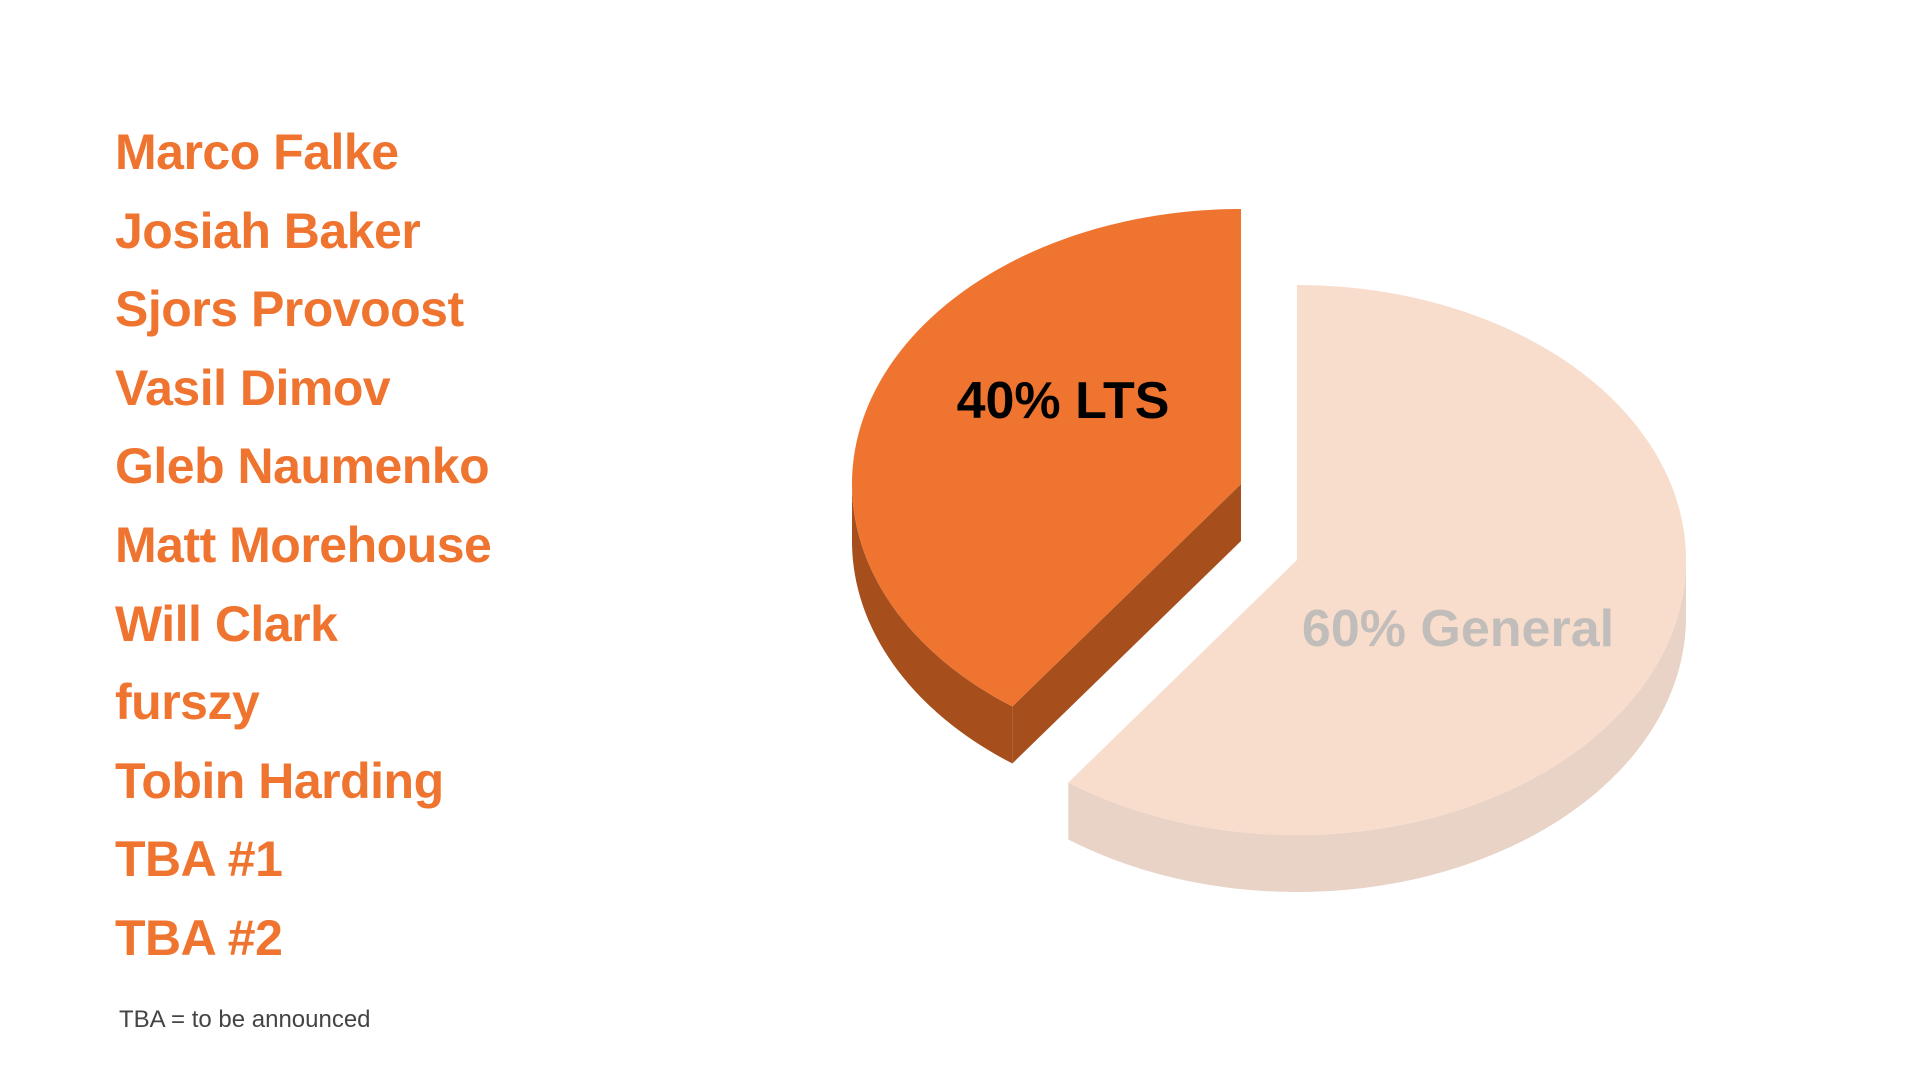 Image resolution: width=1920 pixels, height=1080 pixels. I want to click on list-item: Sjors Provoost, so click(289, 309).